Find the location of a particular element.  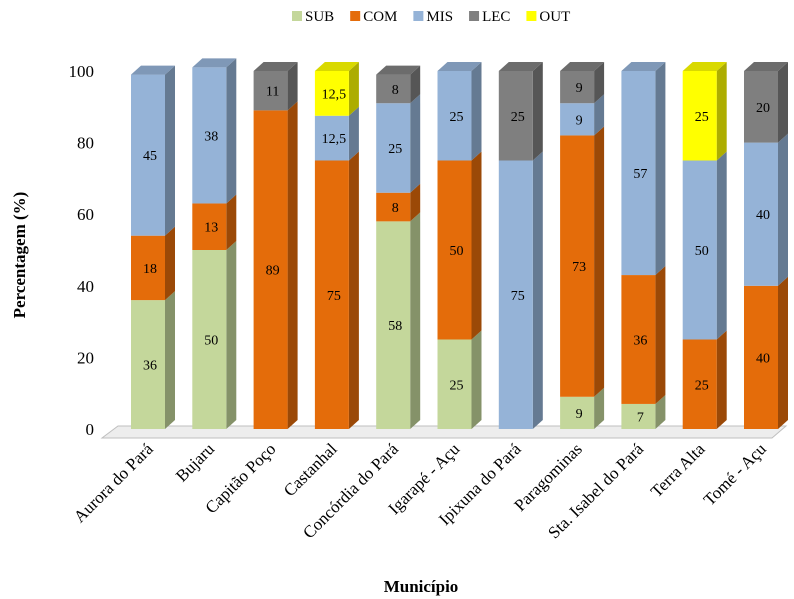

bar-stack: 40 40 20 is located at coordinates (766, 245).